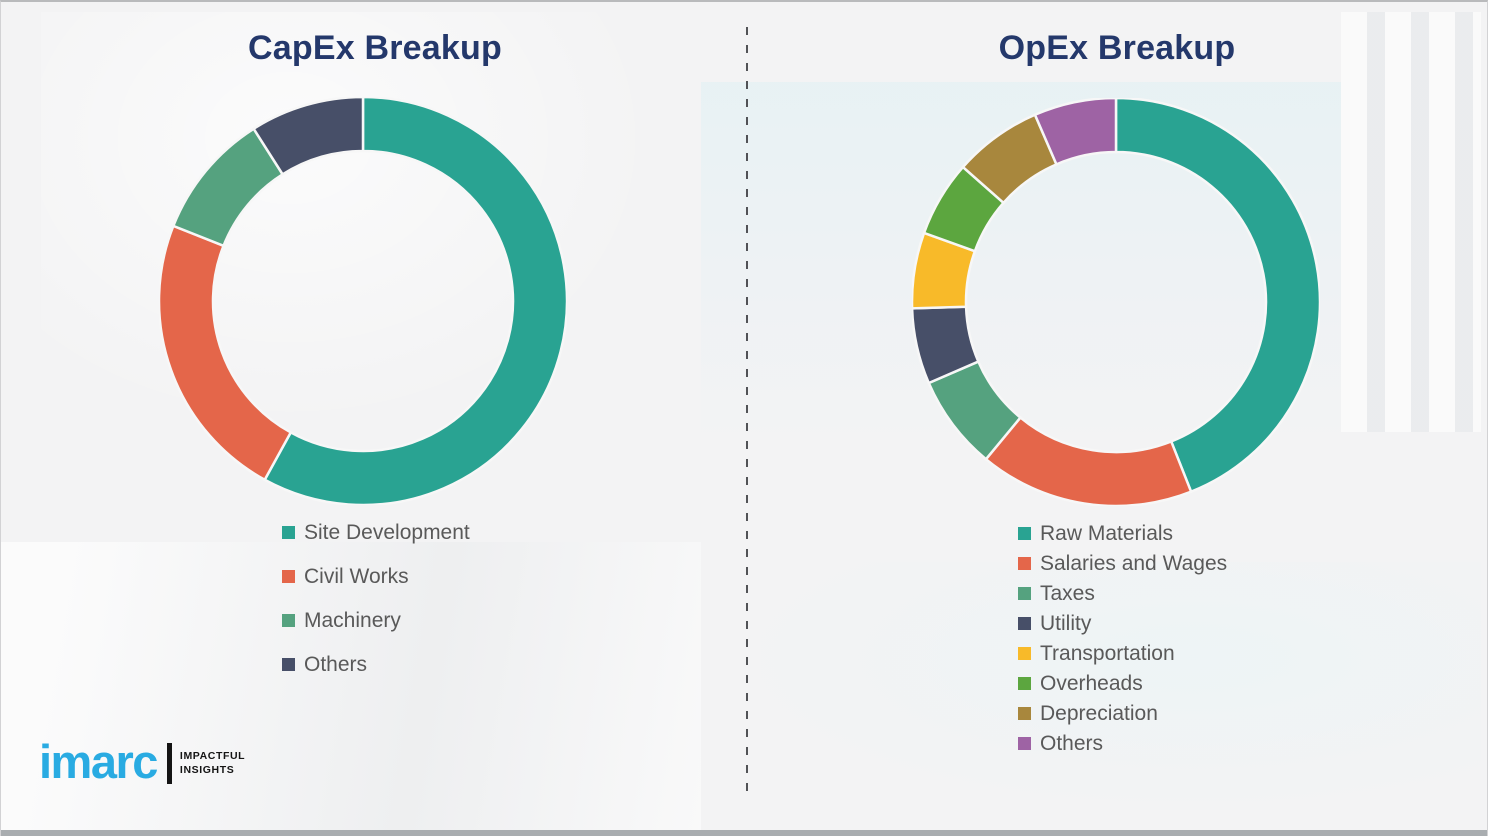 The height and width of the screenshot is (836, 1488). I want to click on legend-swatch-utility, so click(1024, 623).